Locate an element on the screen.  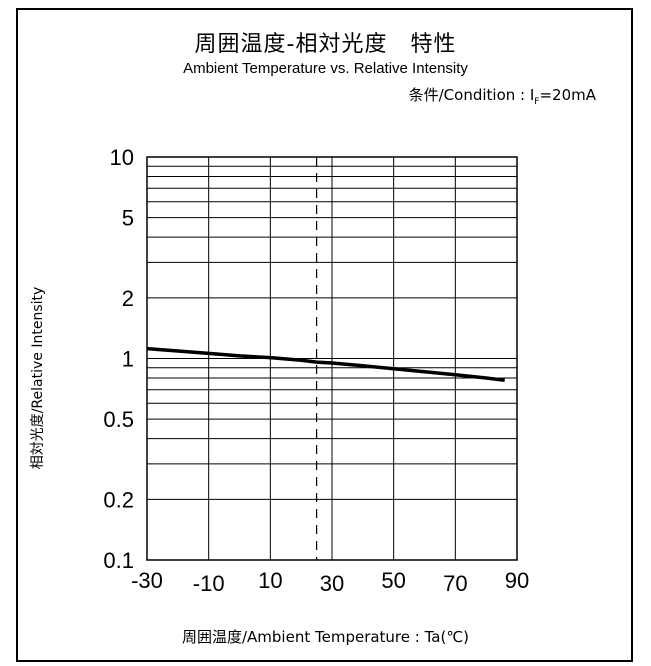
y-tick-label: 1 is located at coordinates (128, 359).